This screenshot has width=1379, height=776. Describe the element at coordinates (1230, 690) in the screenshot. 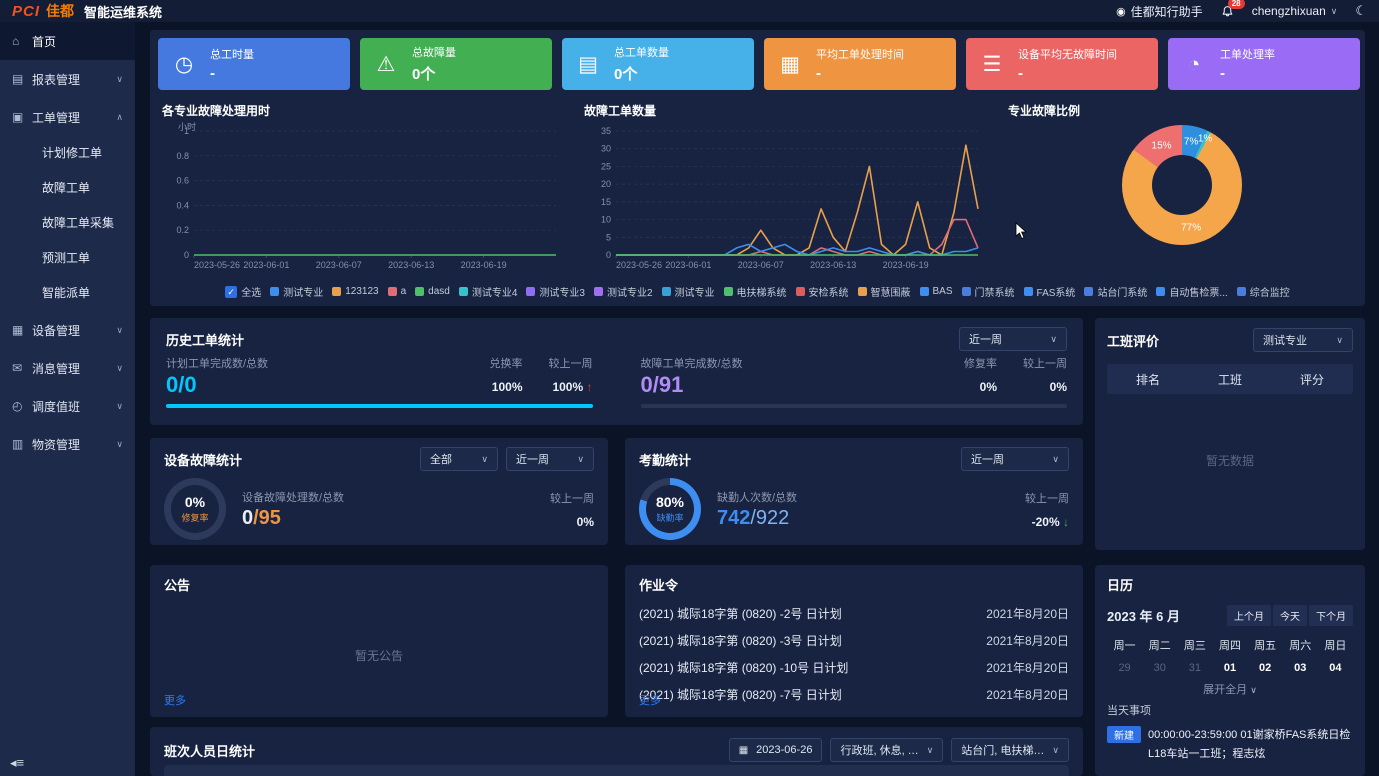

I see `expand-month-link: 展开全月 ∨` at that location.